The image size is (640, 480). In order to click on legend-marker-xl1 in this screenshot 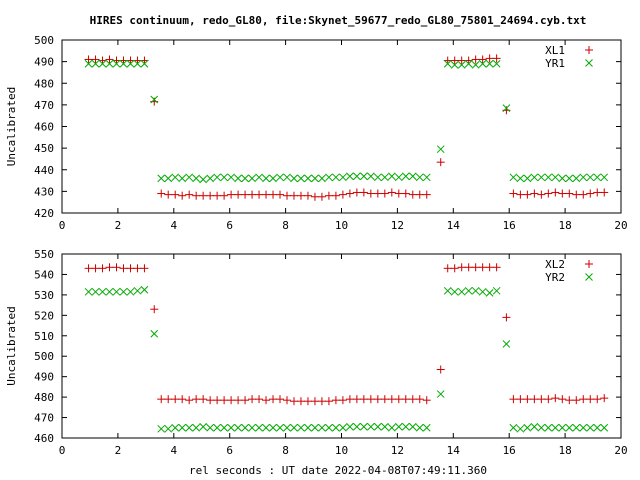, I will do `click(589, 50)`.